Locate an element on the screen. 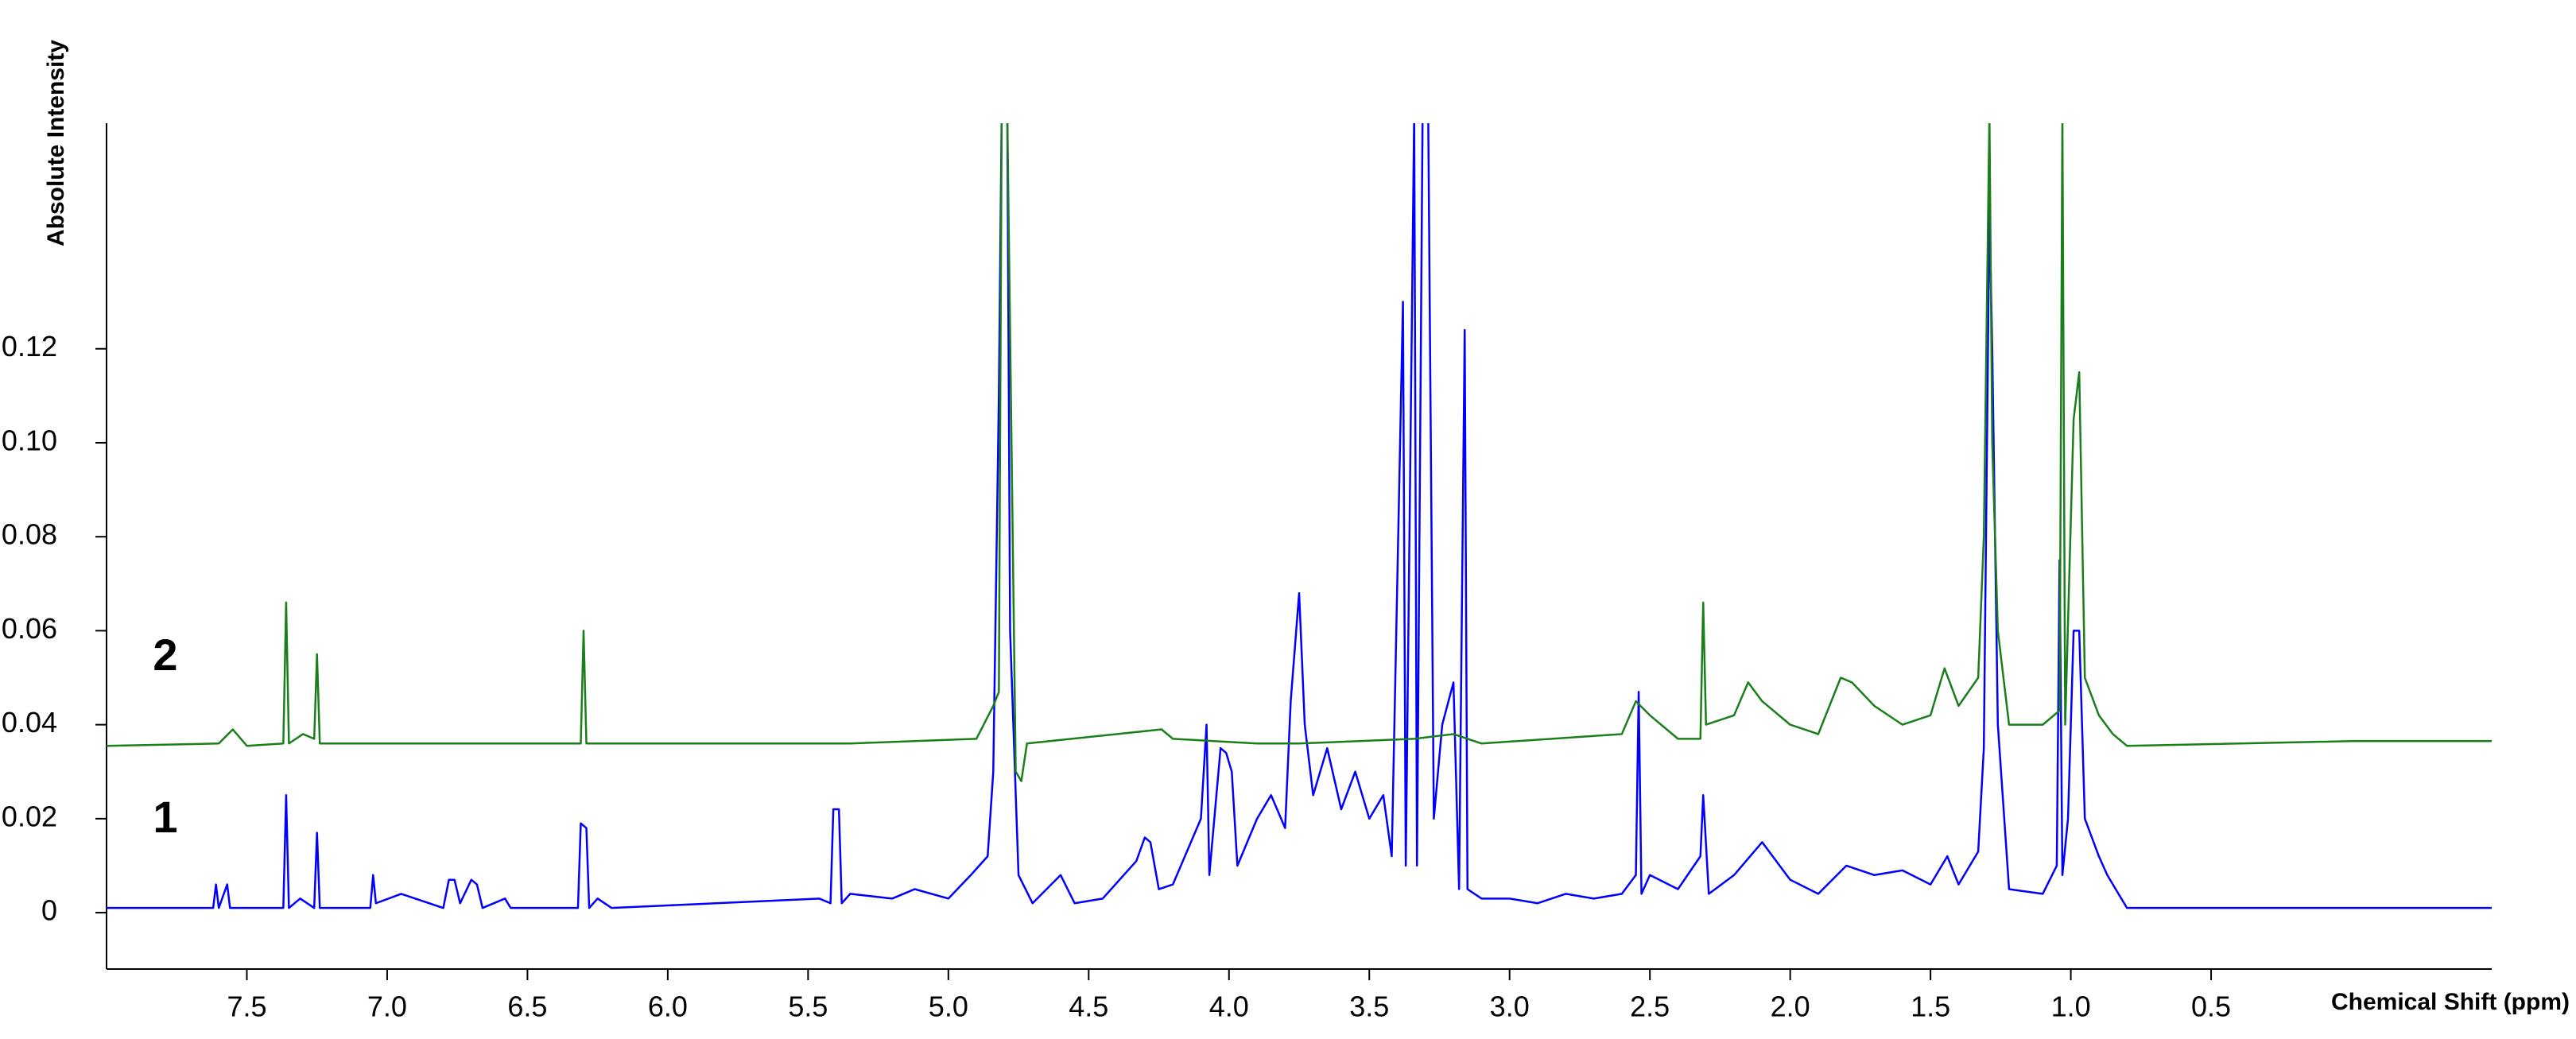  y-tick-label: 0.12 is located at coordinates (30, 346).